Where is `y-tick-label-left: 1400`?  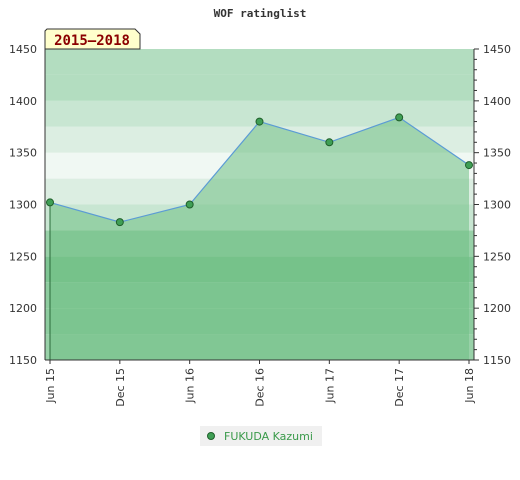
y-tick-label-left: 1400 is located at coordinates (23, 101).